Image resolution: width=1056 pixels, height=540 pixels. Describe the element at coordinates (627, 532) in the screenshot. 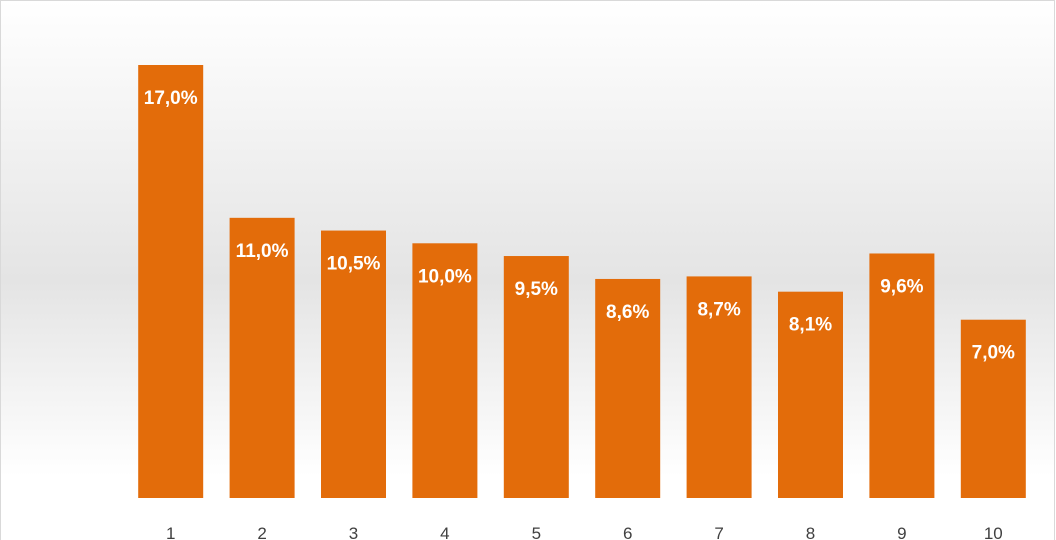

I see `x-tick-label: 6` at that location.